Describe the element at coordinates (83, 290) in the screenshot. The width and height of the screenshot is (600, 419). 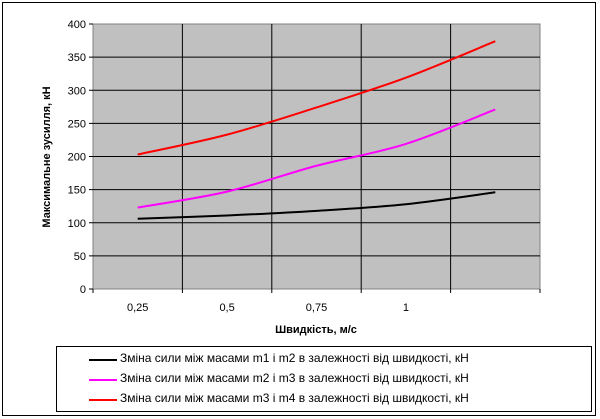
I see `y-tick-label: 0` at that location.